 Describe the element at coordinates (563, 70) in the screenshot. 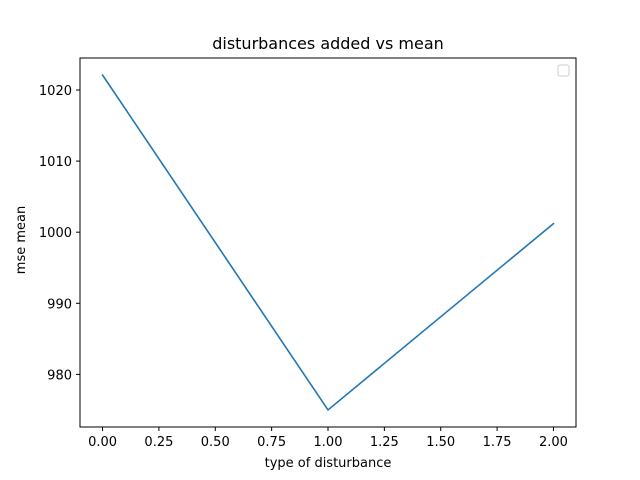

I see `legend-box` at that location.